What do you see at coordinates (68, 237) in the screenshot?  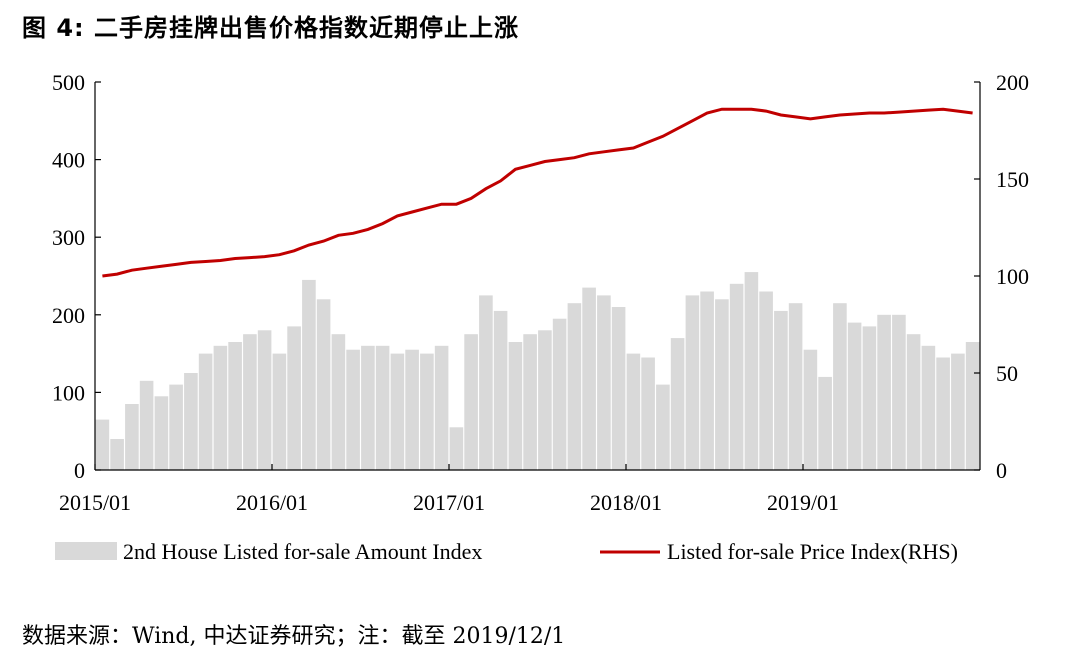 I see `left-y-tick-label: 300` at bounding box center [68, 237].